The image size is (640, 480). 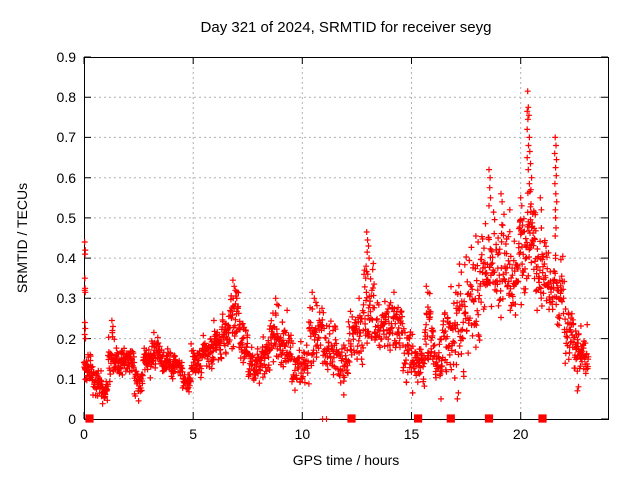 What do you see at coordinates (66, 57) in the screenshot?
I see `y-tick-label: 0.9` at bounding box center [66, 57].